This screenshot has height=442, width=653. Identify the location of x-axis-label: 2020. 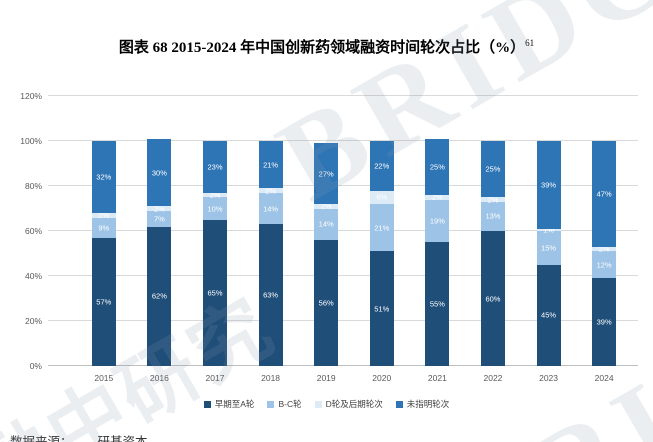
(382, 378).